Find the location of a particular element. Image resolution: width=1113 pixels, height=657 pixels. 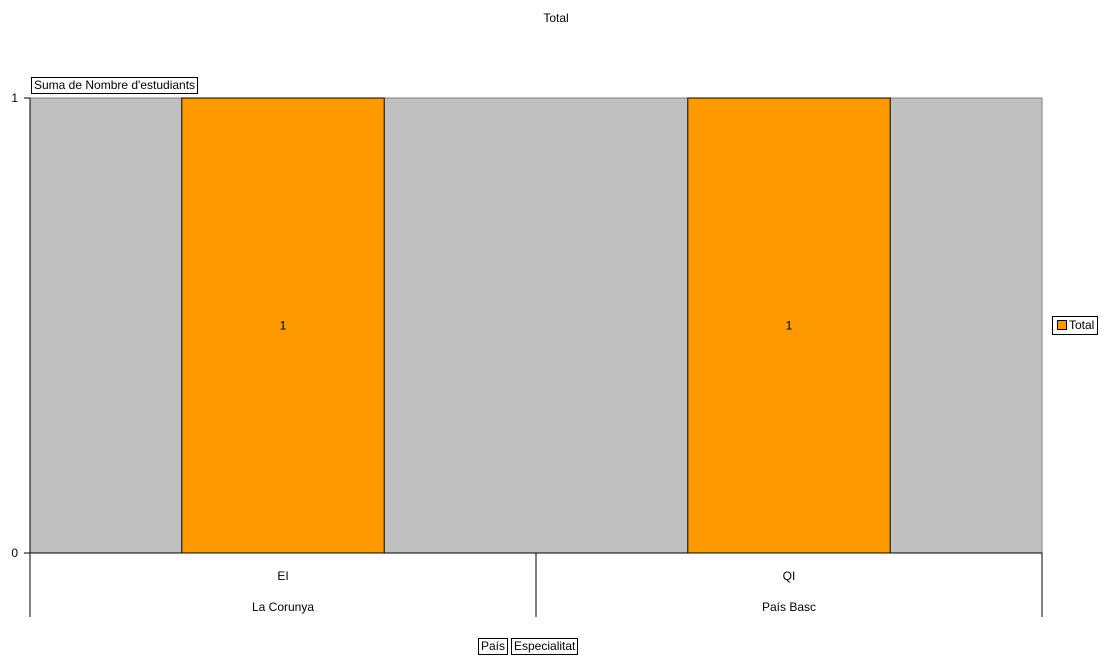

y-tick-label: 0 is located at coordinates (14, 553).